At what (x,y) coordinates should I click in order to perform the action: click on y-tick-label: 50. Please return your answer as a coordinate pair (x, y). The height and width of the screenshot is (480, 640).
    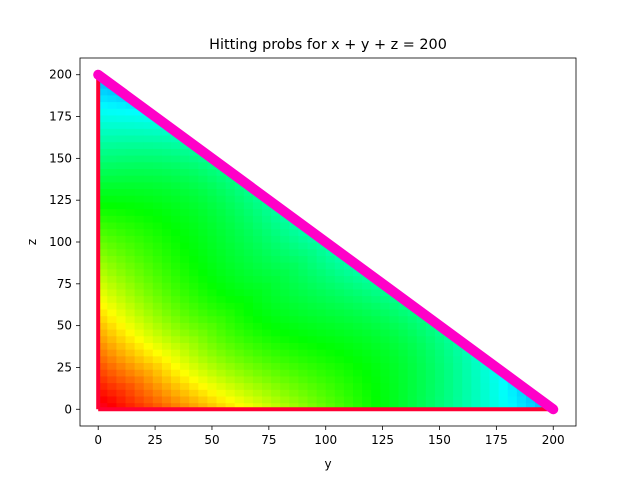
    Looking at the image, I should click on (64, 326).